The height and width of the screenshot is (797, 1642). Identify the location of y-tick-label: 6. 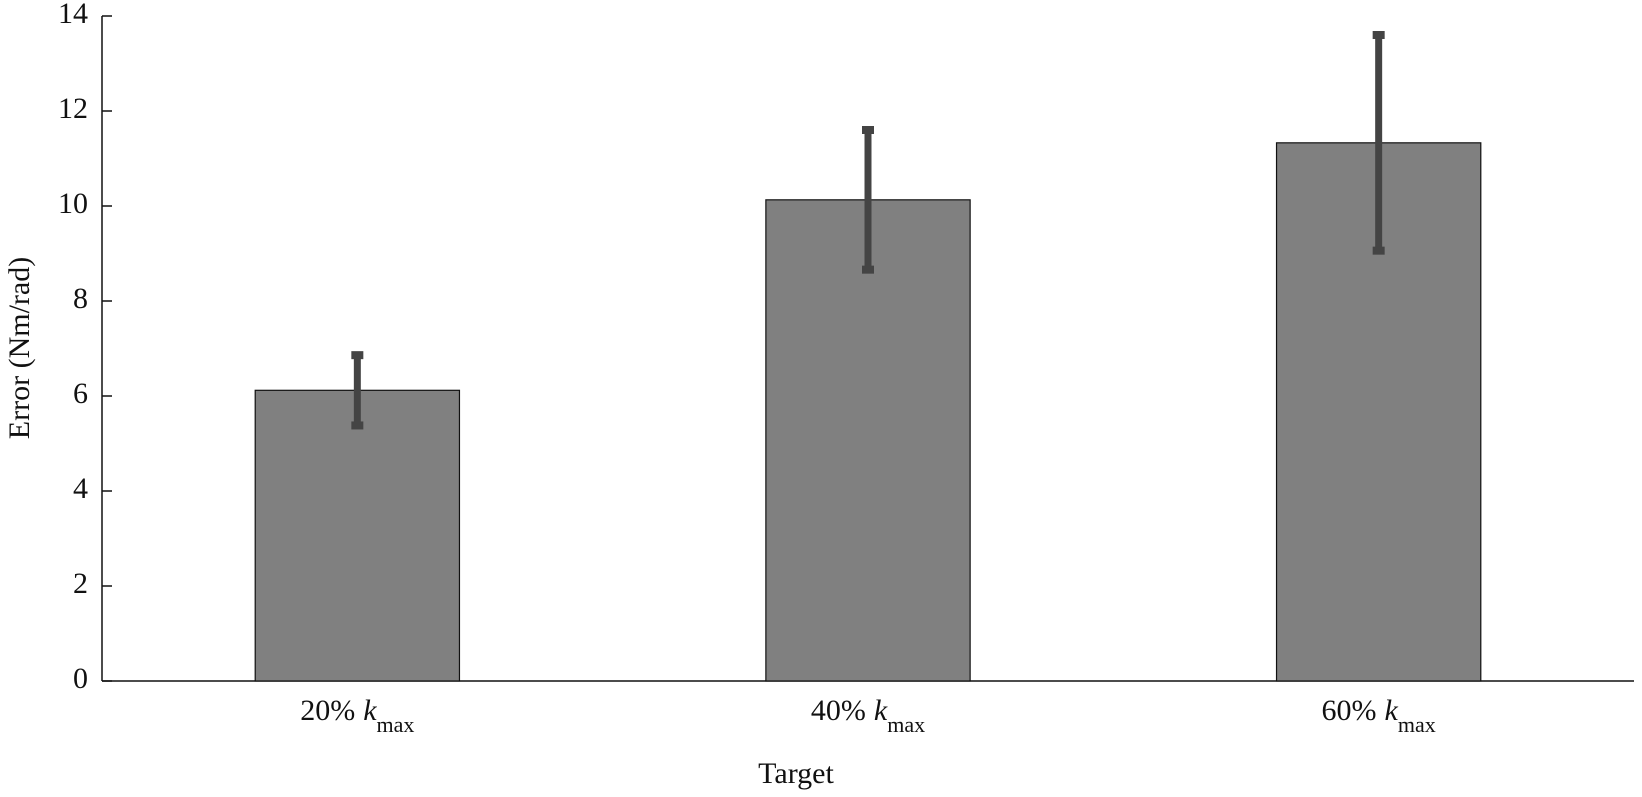
(80, 393).